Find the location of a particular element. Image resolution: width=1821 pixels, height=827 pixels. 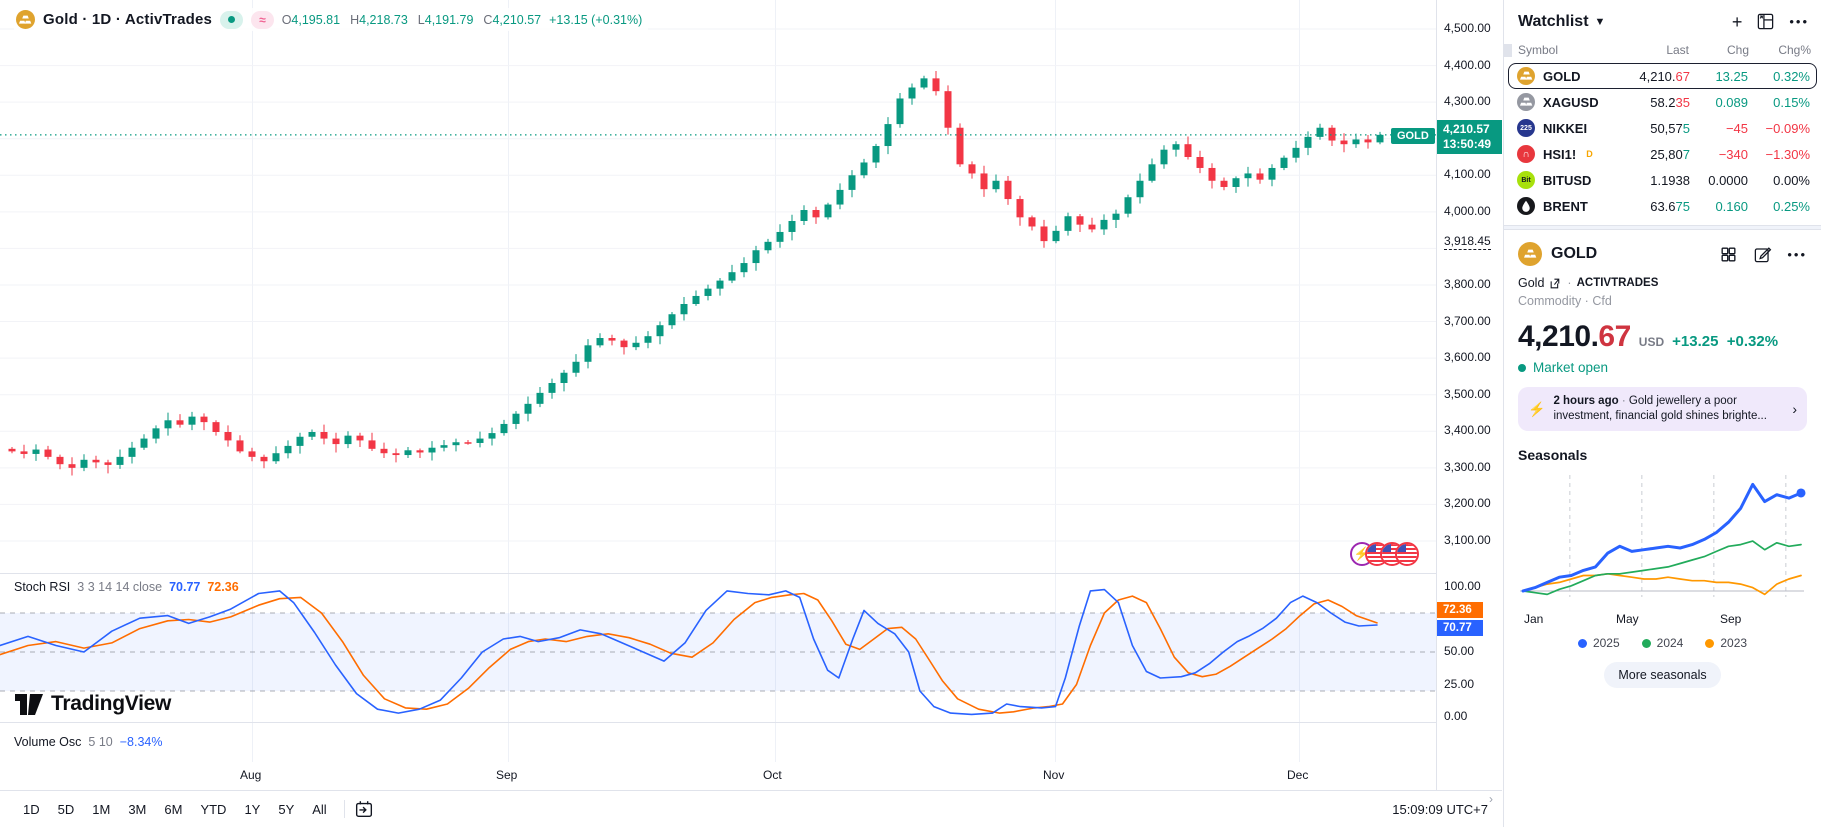

column-symbol: Symbol is located at coordinates (1556, 50).